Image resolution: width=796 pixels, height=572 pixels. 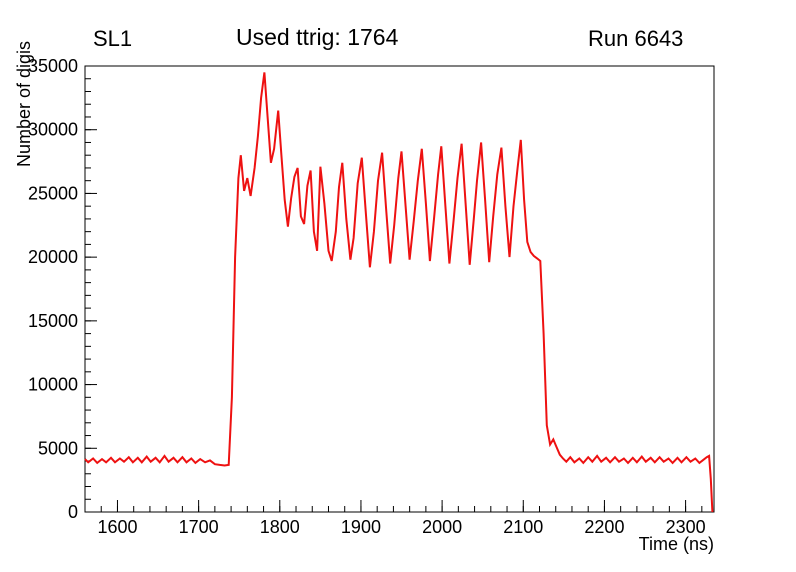 What do you see at coordinates (53, 257) in the screenshot?
I see `y-tick-label: 20000` at bounding box center [53, 257].